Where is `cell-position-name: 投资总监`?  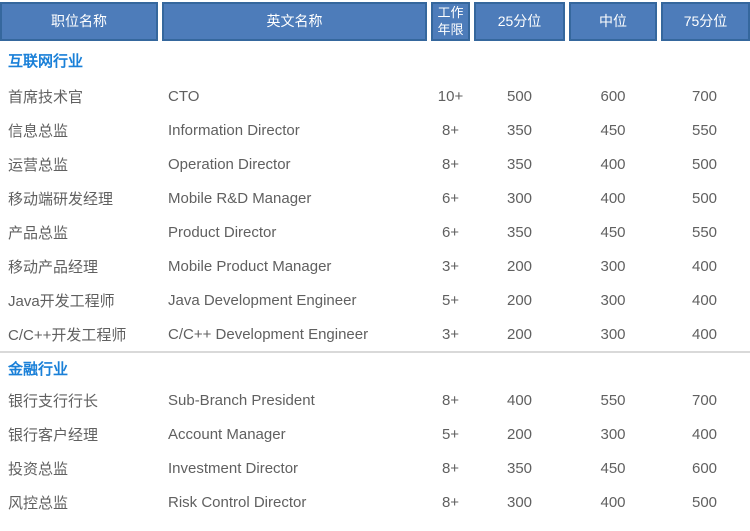 cell-position-name: 投资总监 is located at coordinates (38, 469).